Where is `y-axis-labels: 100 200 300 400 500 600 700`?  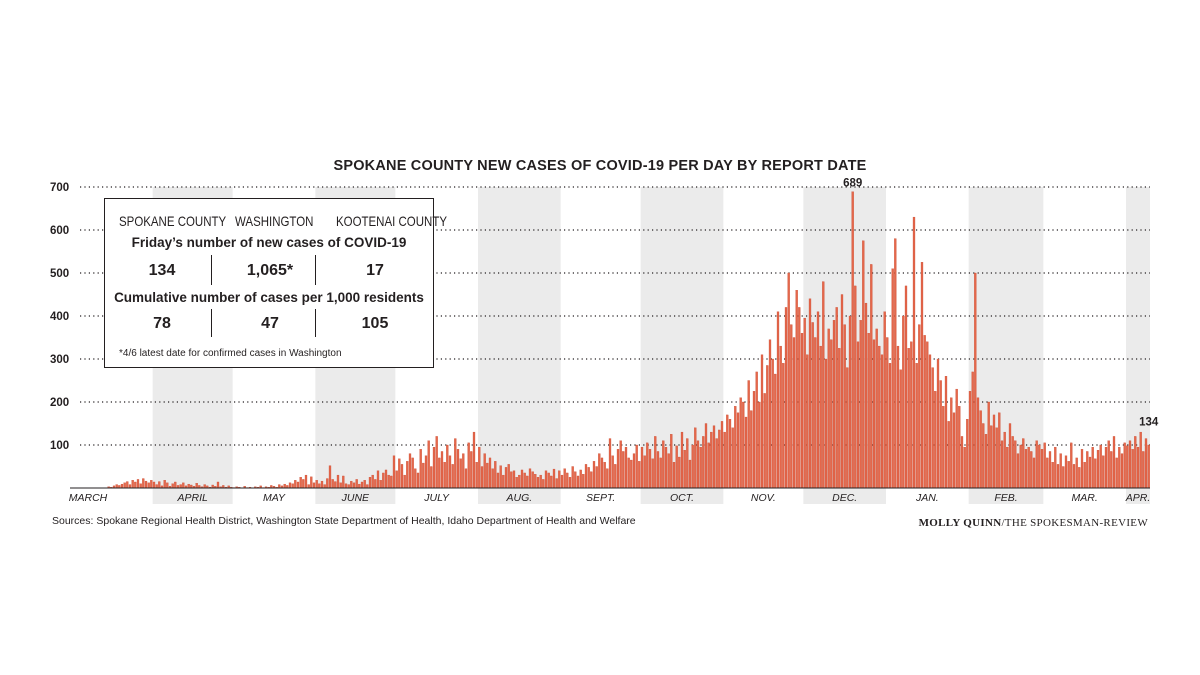
y-axis-labels: 100 200 300 400 500 600 700 is located at coordinates (59, 317).